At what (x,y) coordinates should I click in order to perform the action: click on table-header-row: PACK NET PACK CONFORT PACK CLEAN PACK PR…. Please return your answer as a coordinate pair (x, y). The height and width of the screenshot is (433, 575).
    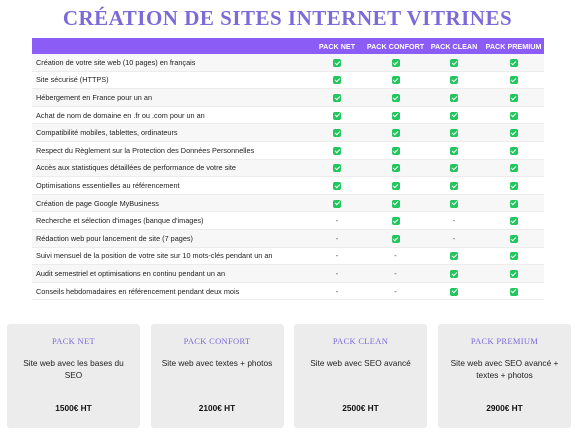
    Looking at the image, I should click on (288, 46).